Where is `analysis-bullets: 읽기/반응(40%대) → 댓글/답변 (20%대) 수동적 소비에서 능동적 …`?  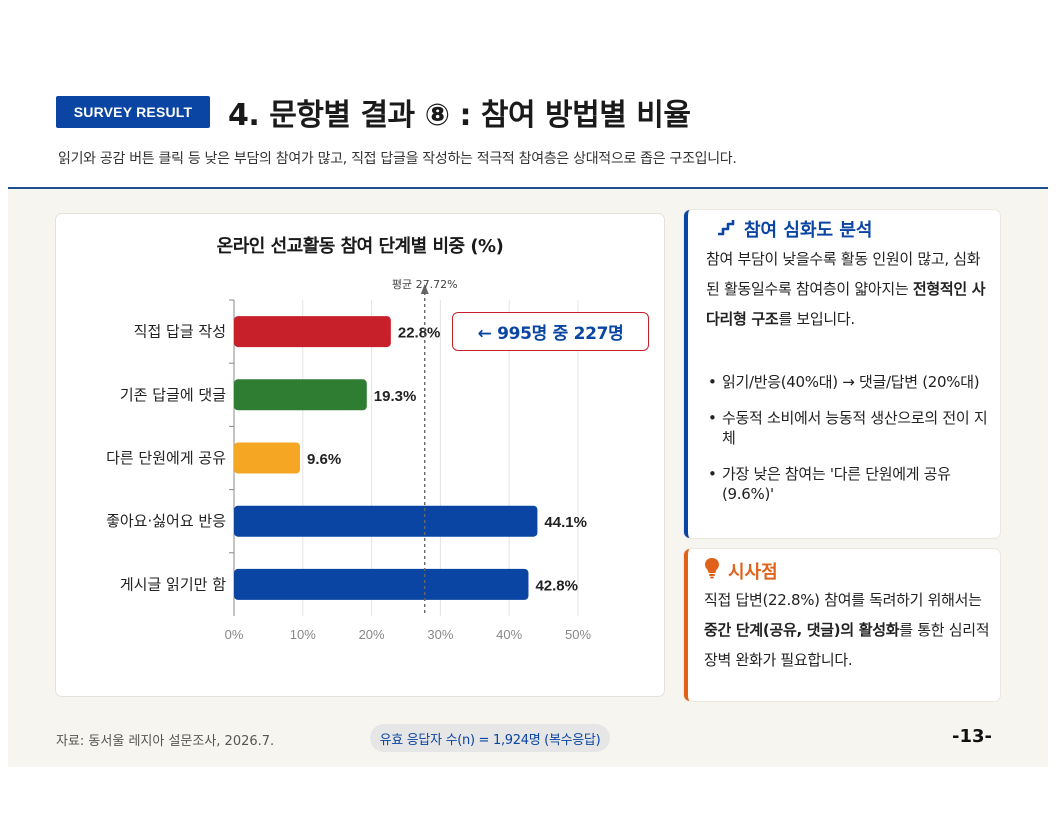 analysis-bullets: 읽기/반응(40%대) → 댓글/답변 (20%대) 수동적 소비에서 능동적 … is located at coordinates (848, 446).